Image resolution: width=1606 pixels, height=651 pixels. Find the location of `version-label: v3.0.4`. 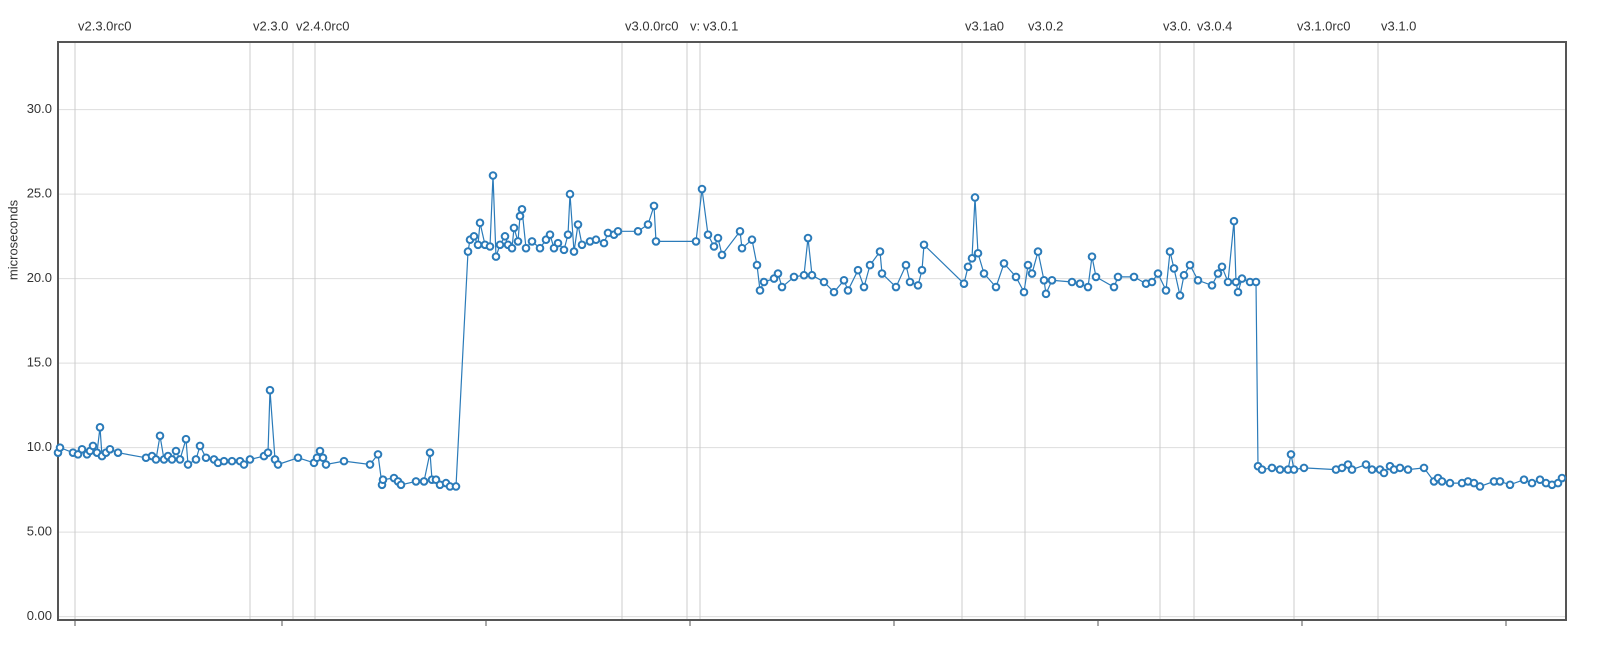

version-label: v3.0.4 is located at coordinates (1214, 25).